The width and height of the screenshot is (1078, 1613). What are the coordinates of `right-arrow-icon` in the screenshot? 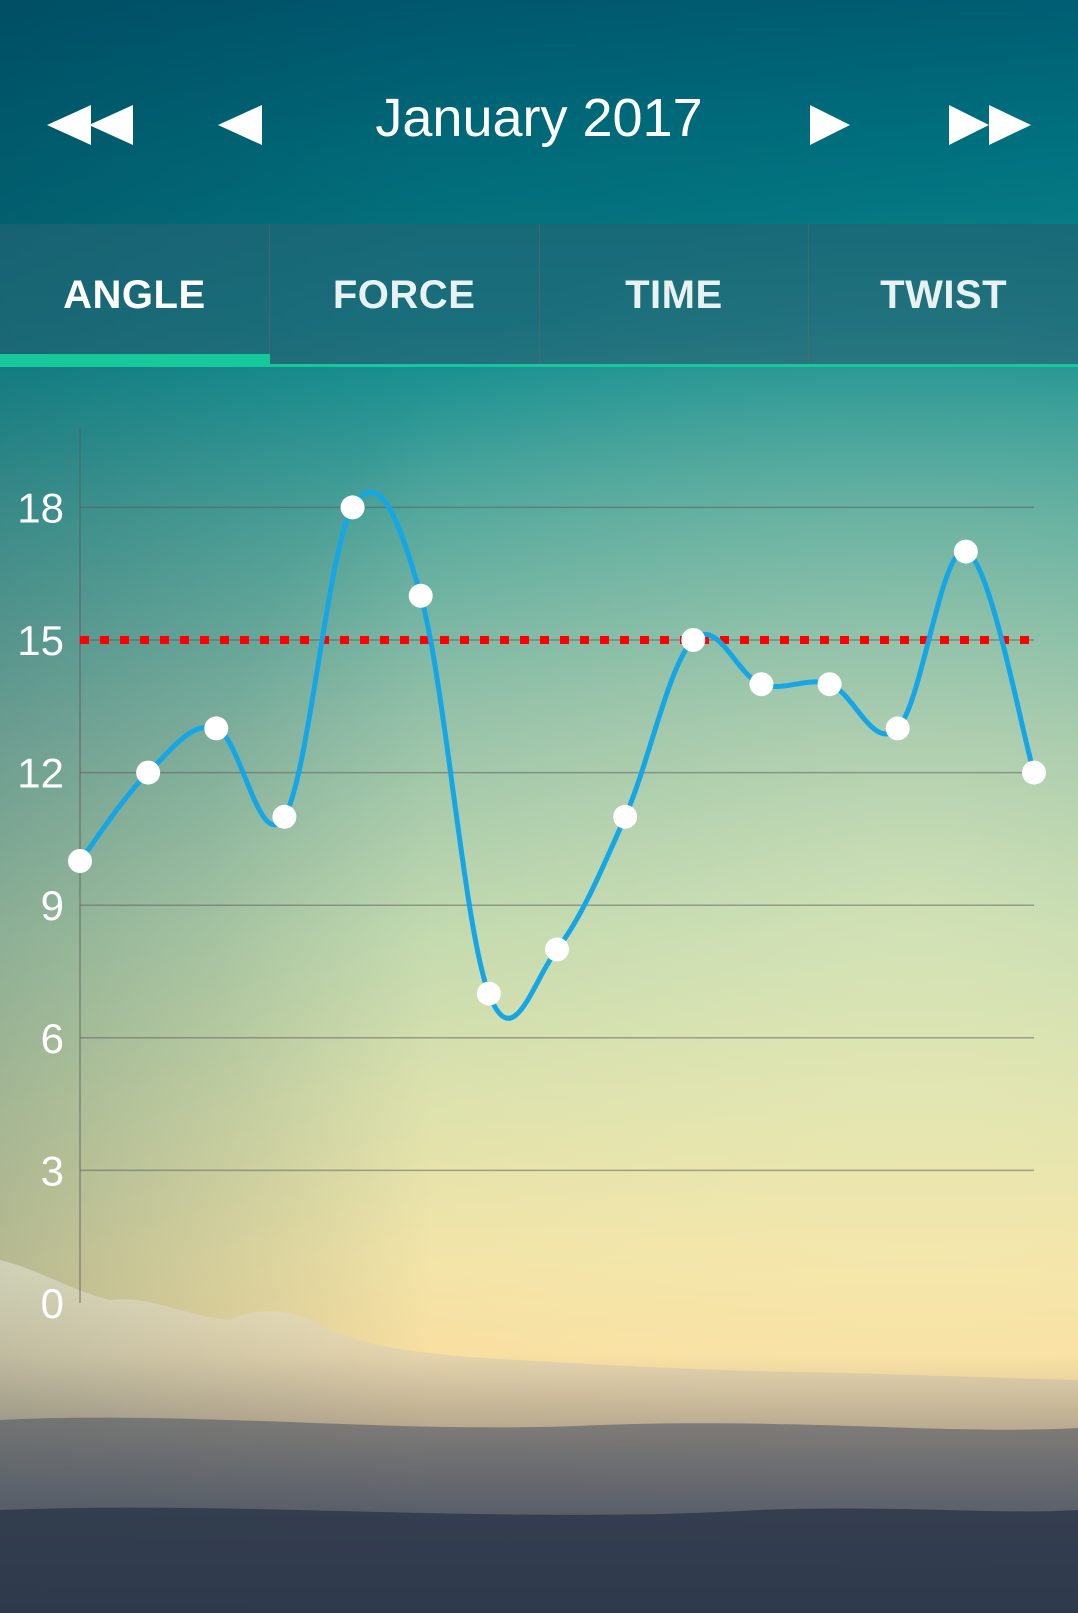 It's located at (830, 125).